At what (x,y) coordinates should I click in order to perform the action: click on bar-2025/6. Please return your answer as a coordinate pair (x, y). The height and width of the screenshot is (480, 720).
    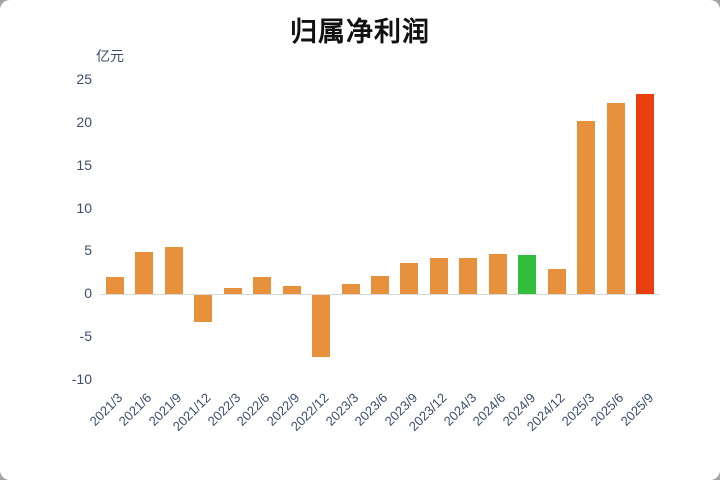
    Looking at the image, I should click on (615, 199).